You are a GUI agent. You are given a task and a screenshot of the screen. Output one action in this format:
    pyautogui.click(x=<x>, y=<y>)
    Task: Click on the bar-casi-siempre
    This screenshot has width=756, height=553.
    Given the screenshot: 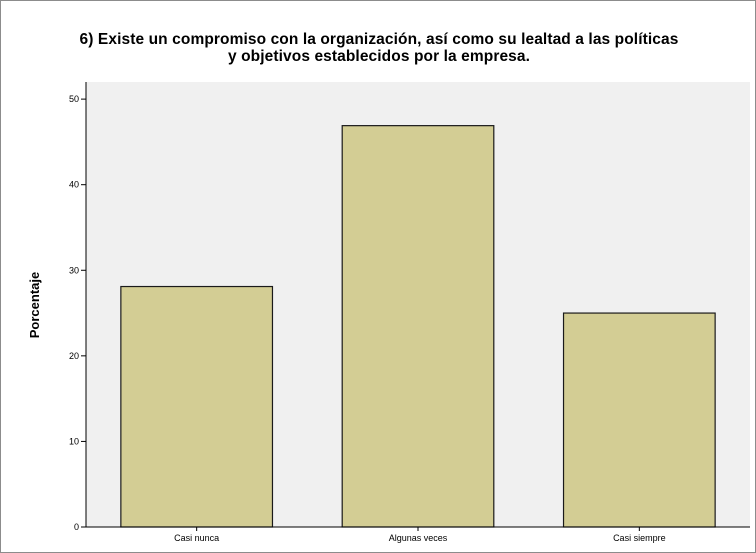 What is the action you would take?
    pyautogui.click(x=639, y=420)
    